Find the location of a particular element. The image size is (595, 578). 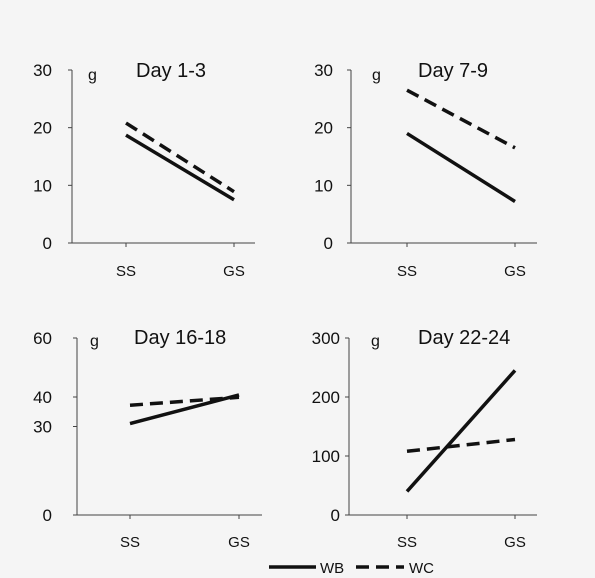

y-tick-label: 40 is located at coordinates (42, 397).